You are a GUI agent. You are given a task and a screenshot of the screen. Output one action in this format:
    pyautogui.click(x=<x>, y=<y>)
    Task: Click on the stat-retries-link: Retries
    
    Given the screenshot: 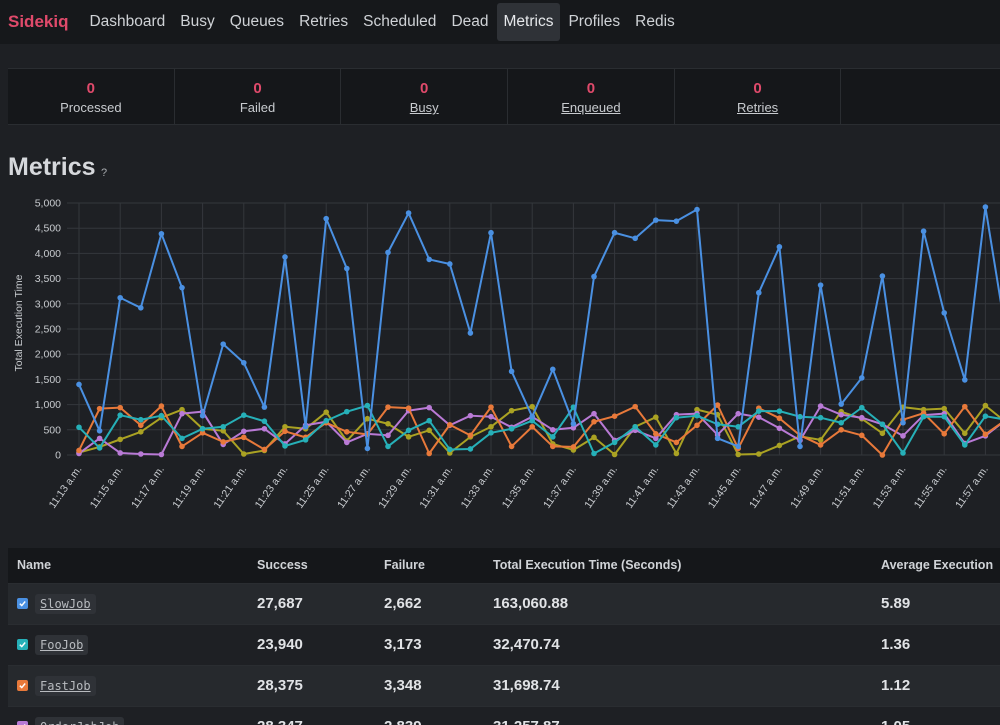 What is the action you would take?
    pyautogui.click(x=758, y=107)
    